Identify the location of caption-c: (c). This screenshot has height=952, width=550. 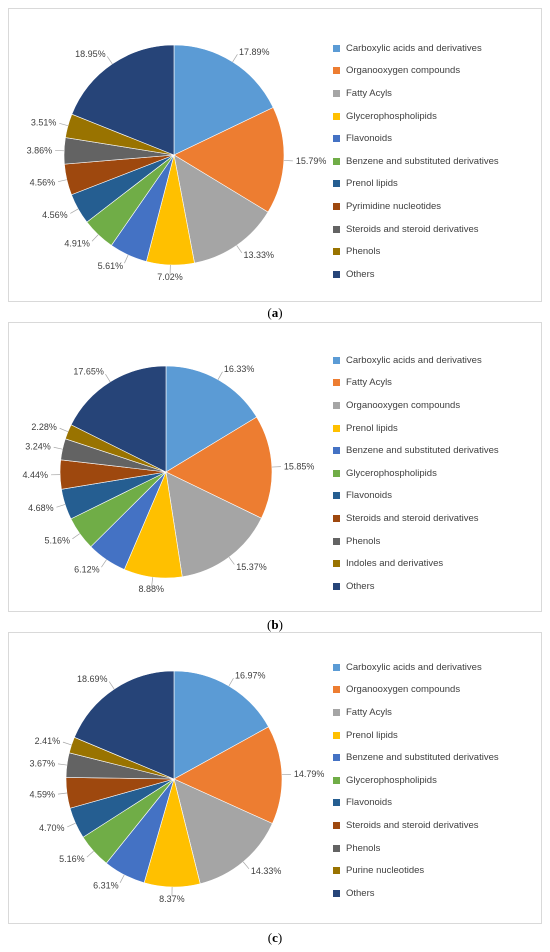
(275, 937).